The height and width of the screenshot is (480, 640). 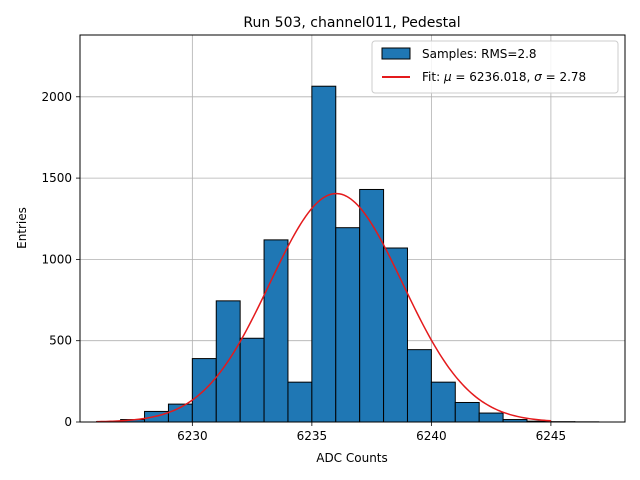 I want to click on x-tick-label: 6235, so click(x=312, y=436).